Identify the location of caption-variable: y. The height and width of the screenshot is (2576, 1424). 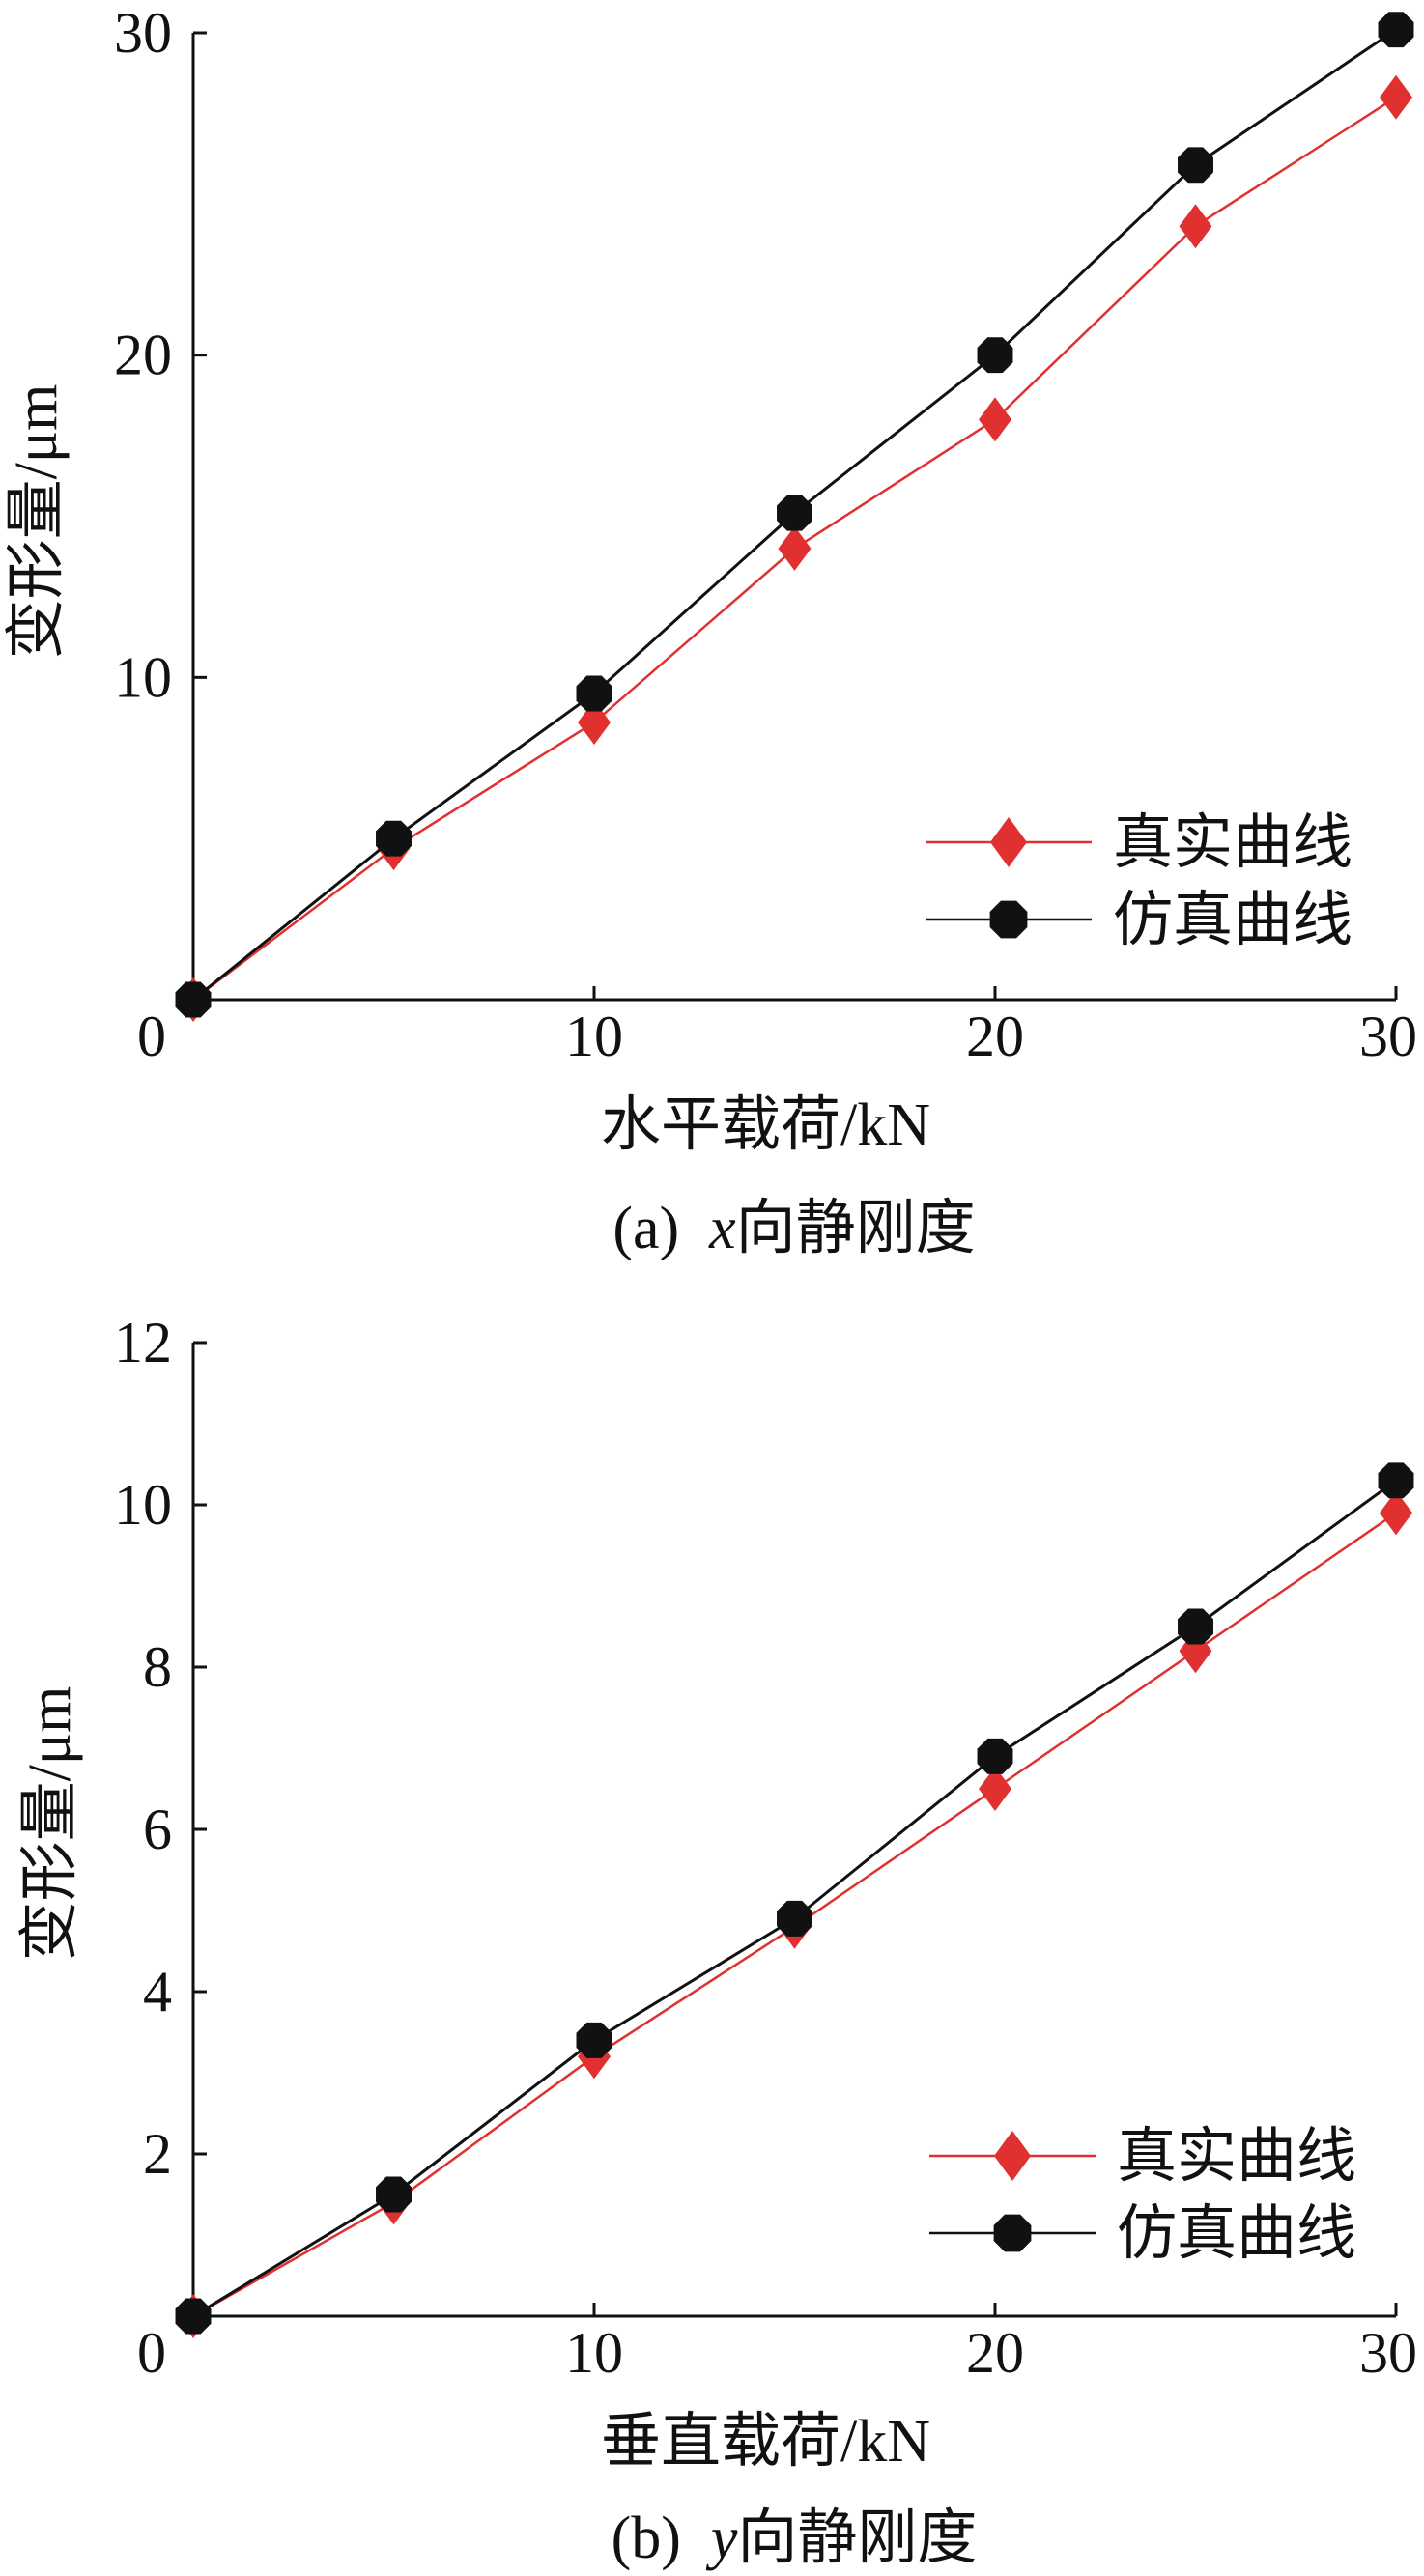
(722, 2538).